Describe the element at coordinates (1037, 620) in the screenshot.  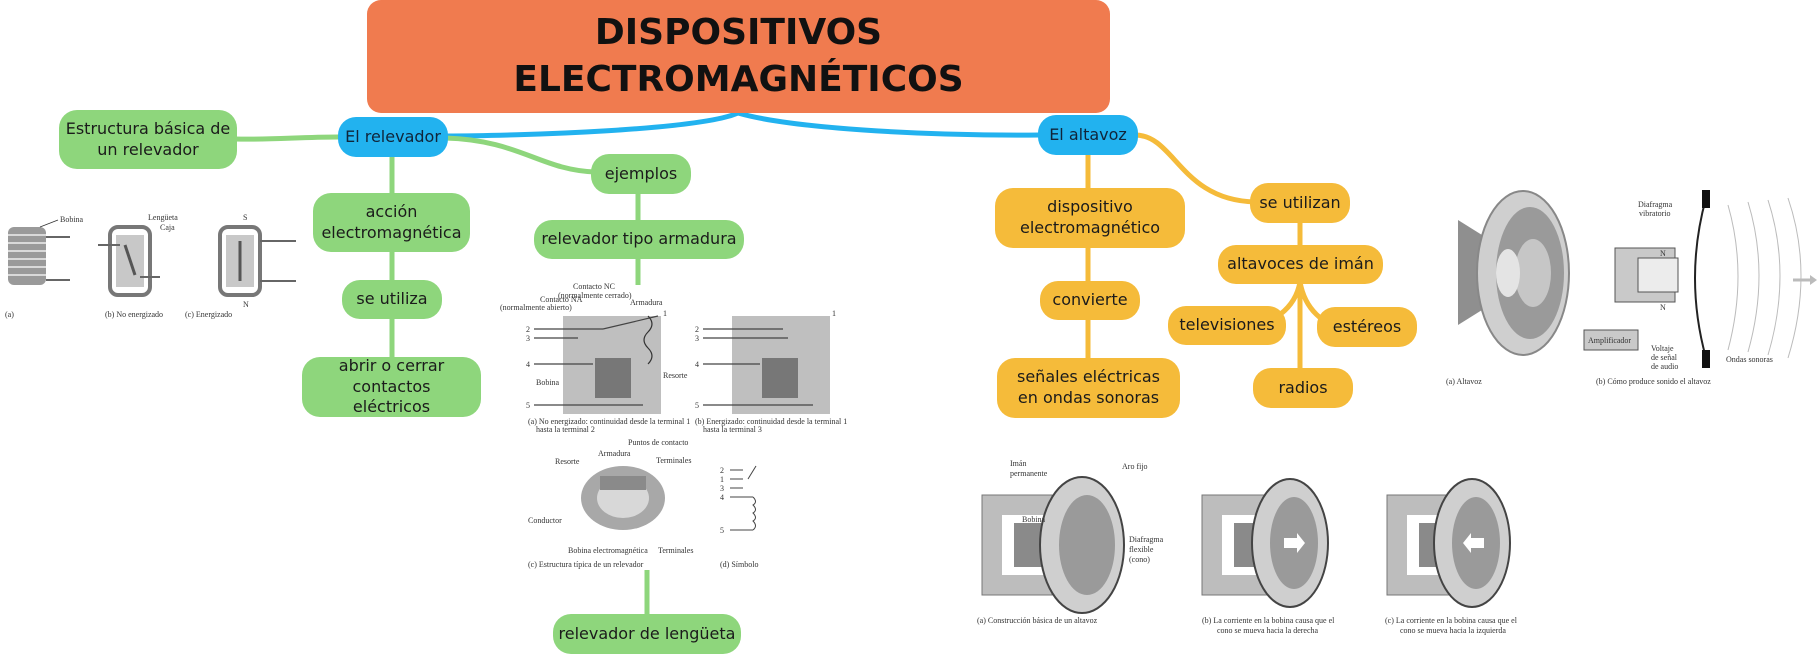
I see `svg-text:(a) Construcción básica de un: (a) Construcción básica de un altavoz` at that location.